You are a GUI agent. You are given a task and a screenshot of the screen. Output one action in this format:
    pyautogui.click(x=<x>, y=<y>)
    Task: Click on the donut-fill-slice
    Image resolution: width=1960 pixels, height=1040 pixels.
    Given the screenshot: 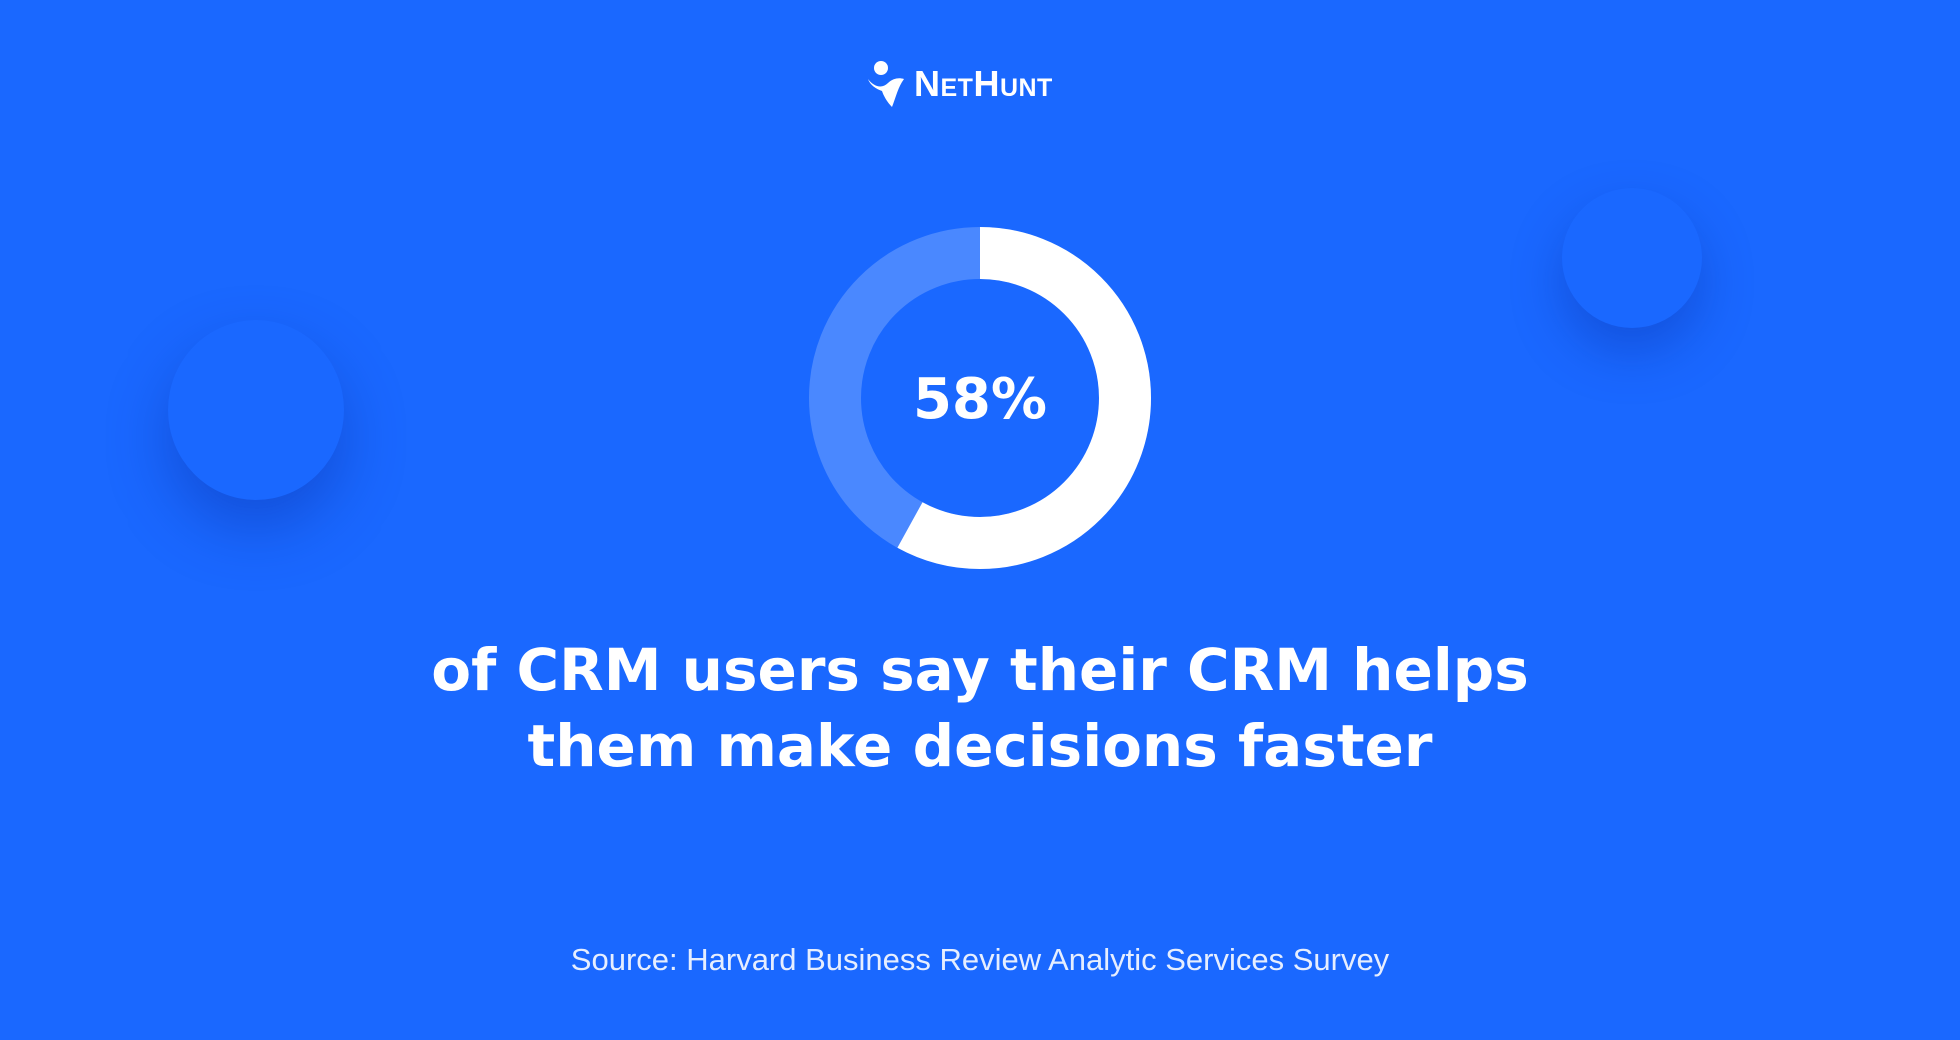 What is the action you would take?
    pyautogui.click(x=980, y=398)
    